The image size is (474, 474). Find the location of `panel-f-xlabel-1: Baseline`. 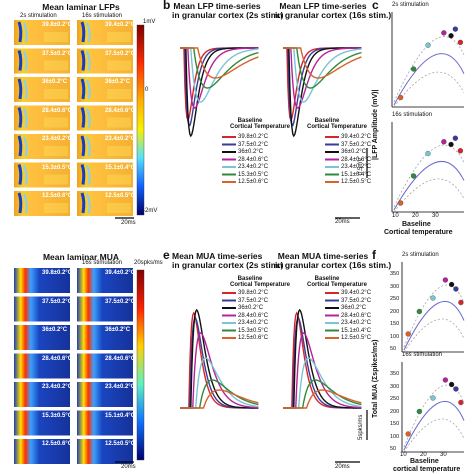

panel-f-xlabel-1: Baseline is located at coordinates (424, 461).